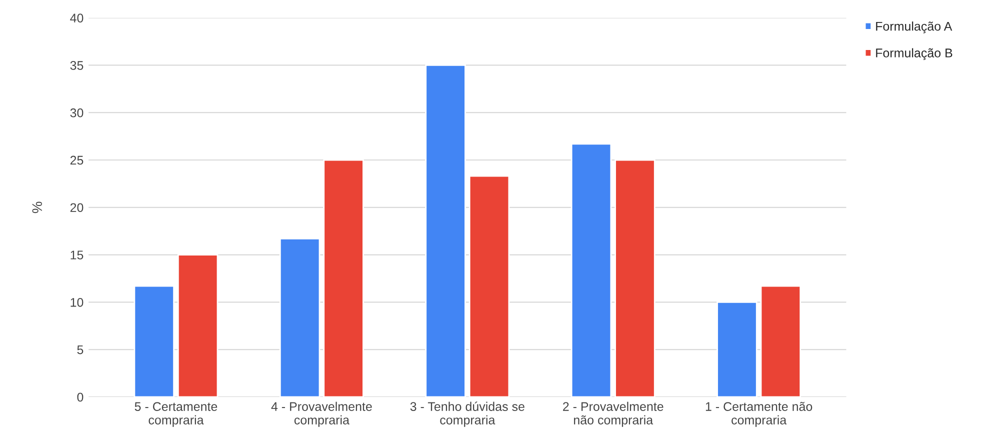 The height and width of the screenshot is (446, 984). What do you see at coordinates (759, 414) in the screenshot?
I see `x-tick-label: 1 - Certamente não compraria` at bounding box center [759, 414].